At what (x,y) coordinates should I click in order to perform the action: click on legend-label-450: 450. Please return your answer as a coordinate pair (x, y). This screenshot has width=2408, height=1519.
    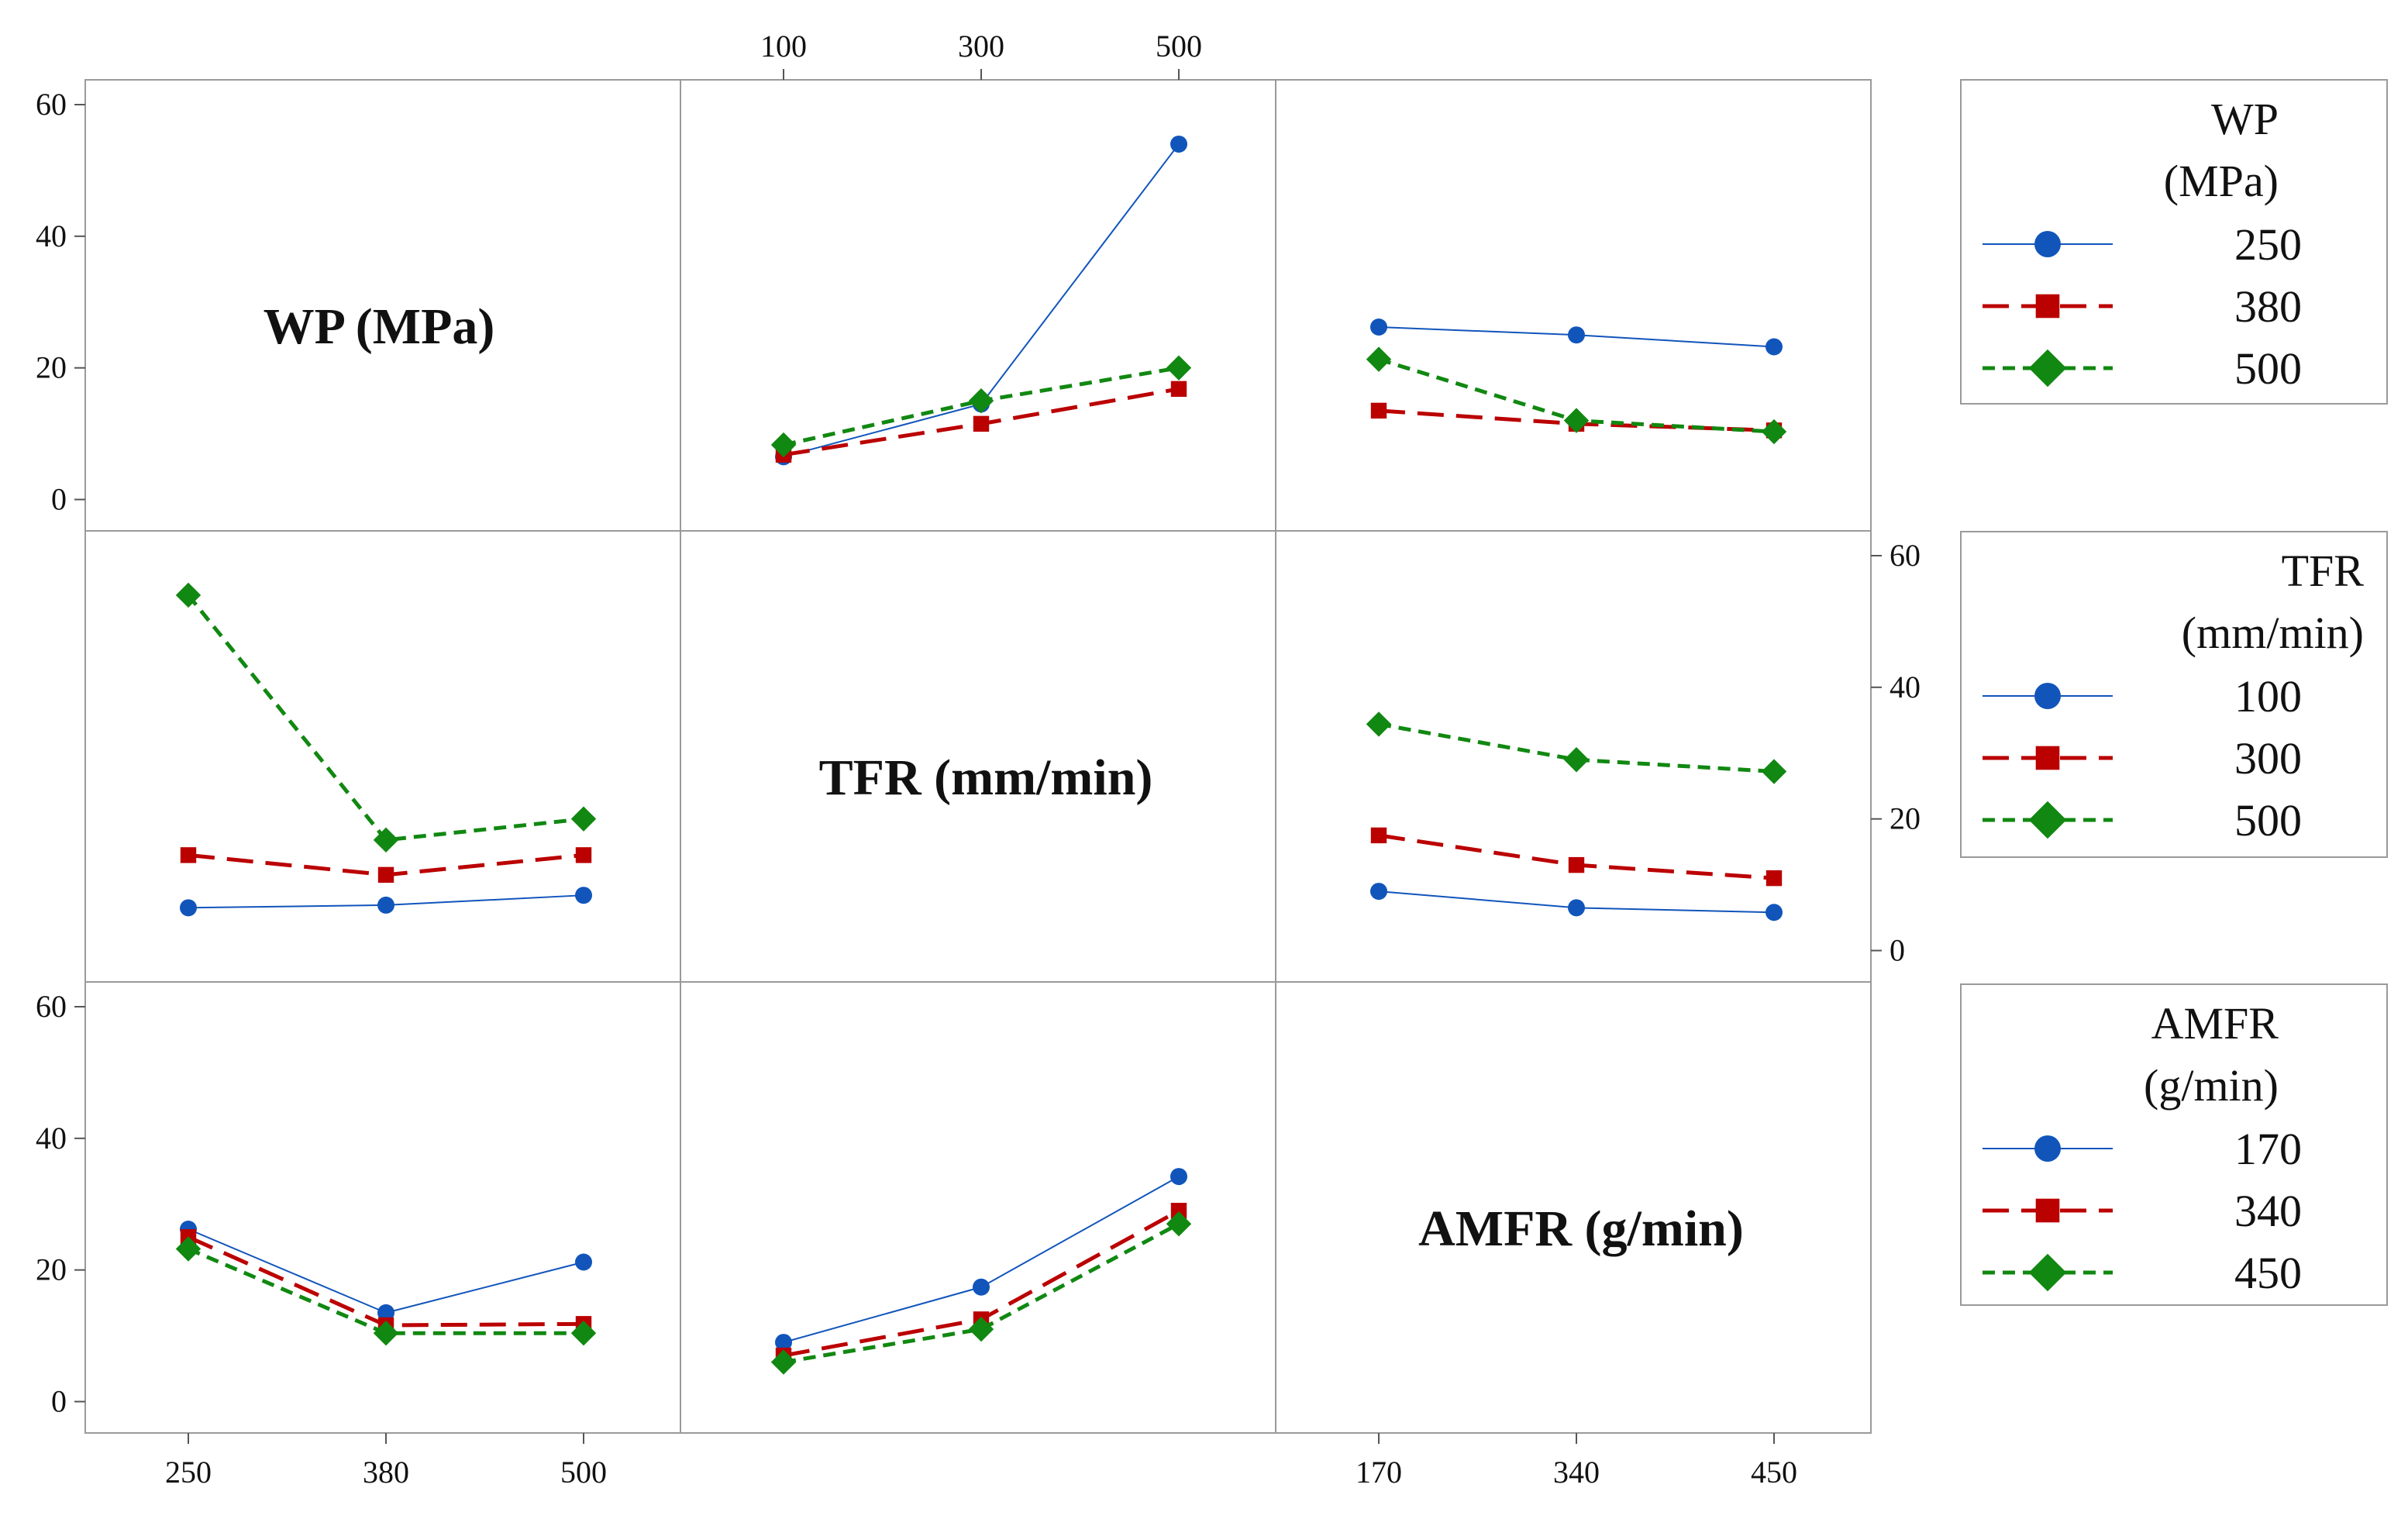
    Looking at the image, I should click on (2268, 1273).